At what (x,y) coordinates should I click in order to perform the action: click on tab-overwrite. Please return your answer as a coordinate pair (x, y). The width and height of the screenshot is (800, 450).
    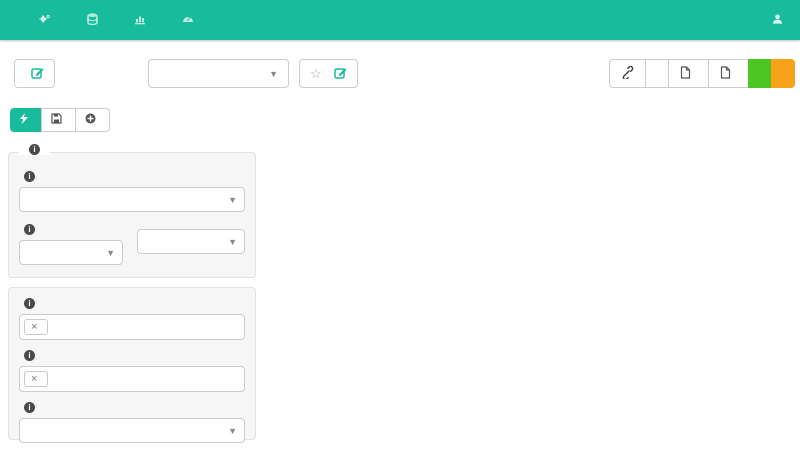
    Looking at the image, I should click on (58, 120).